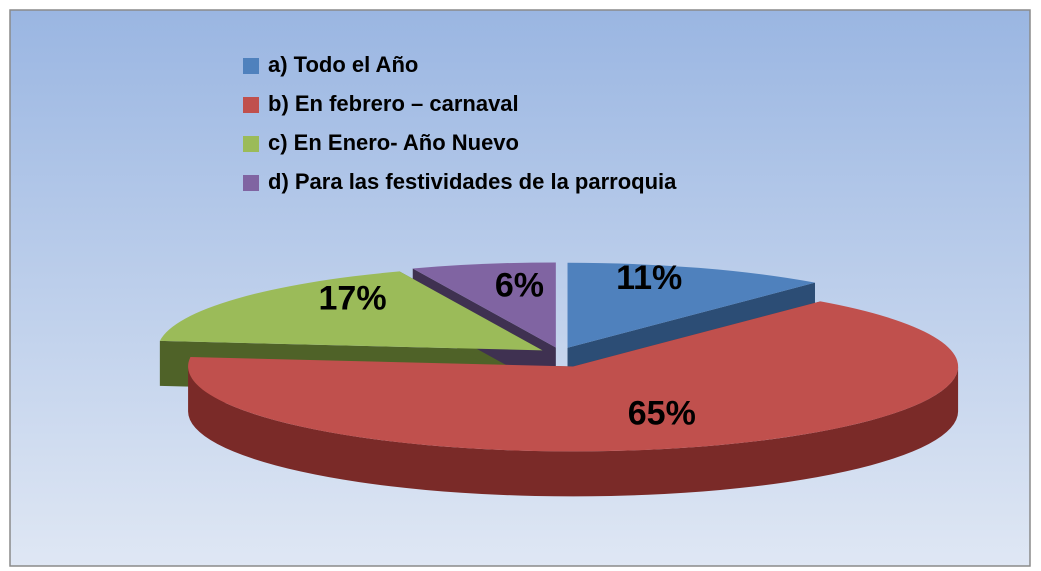  Describe the element at coordinates (353, 298) in the screenshot. I see `data-label: 17%` at that location.